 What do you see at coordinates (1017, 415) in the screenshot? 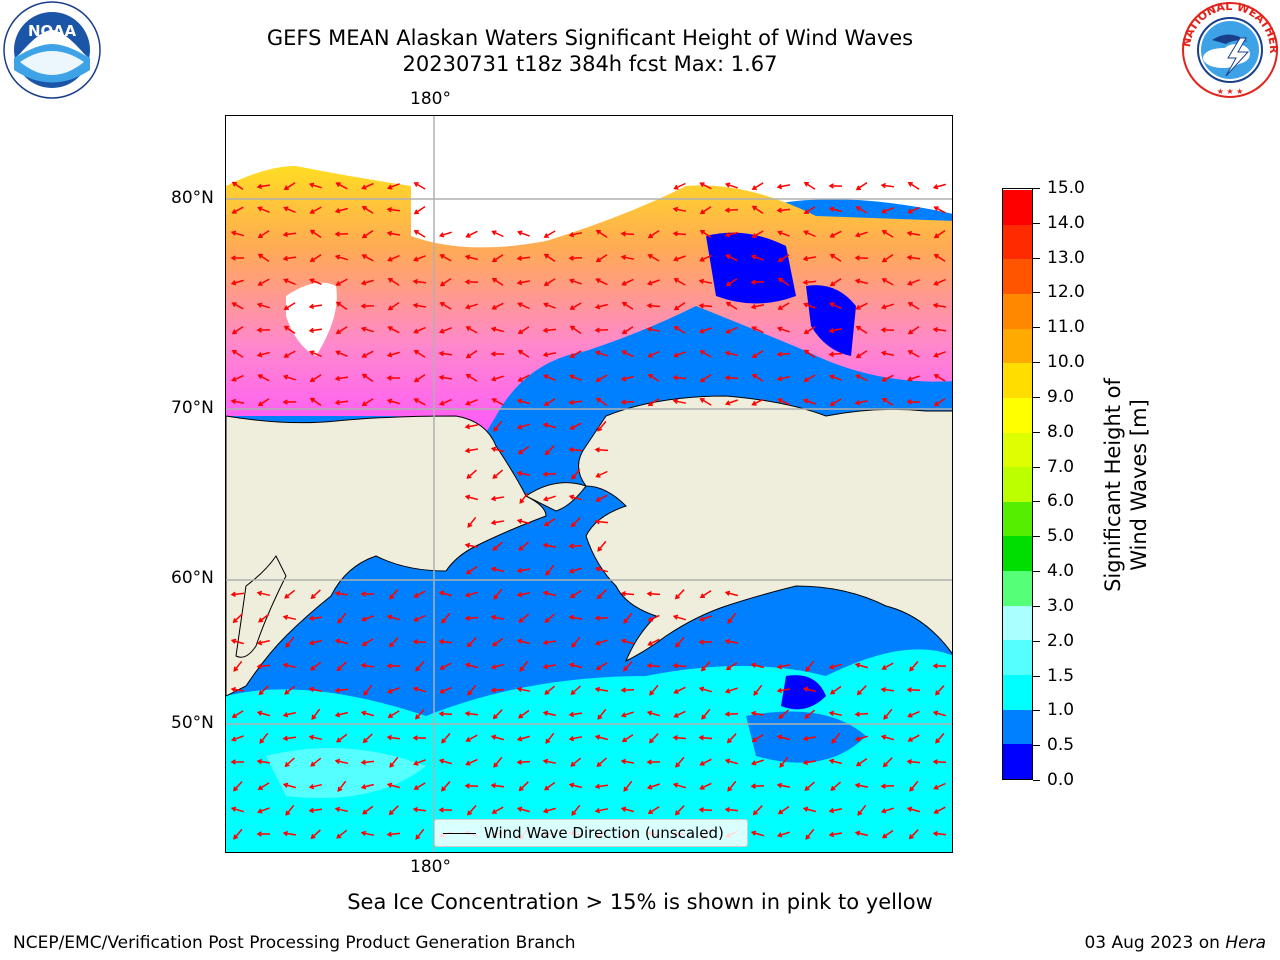
I see `colorbar-segment` at bounding box center [1017, 415].